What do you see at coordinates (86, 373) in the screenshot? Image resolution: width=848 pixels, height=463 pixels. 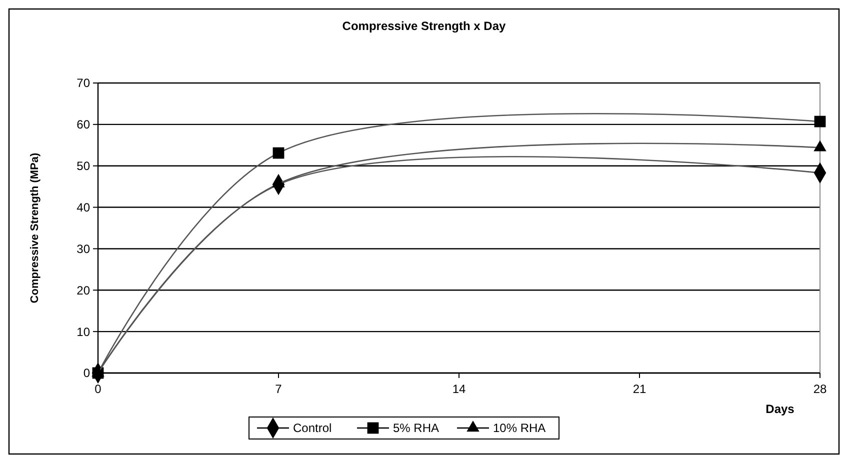 I see `y-tick-label: 0` at bounding box center [86, 373].